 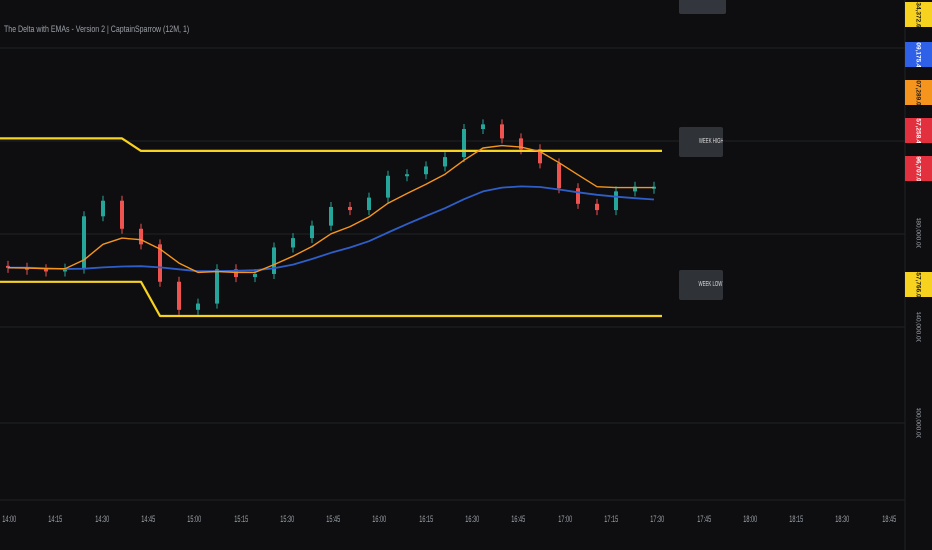 I want to click on time-axis-tick: 14:30, so click(x=101, y=519).